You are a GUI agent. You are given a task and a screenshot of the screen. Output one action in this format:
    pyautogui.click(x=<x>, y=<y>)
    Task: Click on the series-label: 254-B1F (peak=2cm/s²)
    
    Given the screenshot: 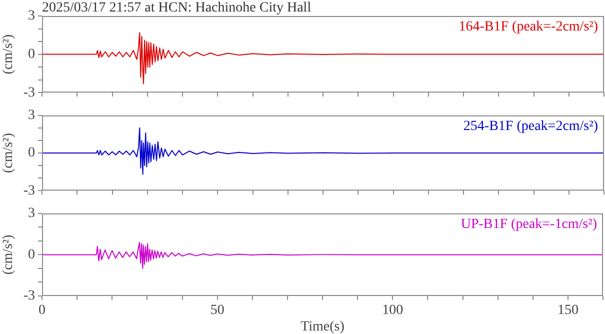 What is the action you would take?
    pyautogui.click(x=530, y=126)
    